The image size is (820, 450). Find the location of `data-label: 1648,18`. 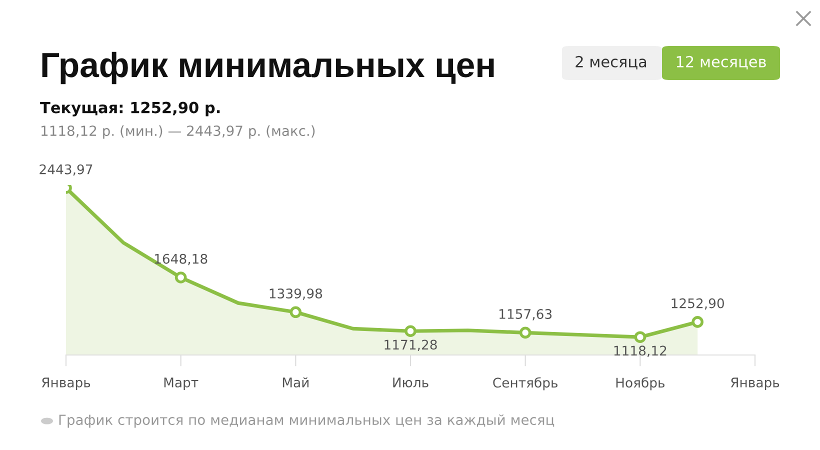

data-label: 1648,18 is located at coordinates (181, 260).